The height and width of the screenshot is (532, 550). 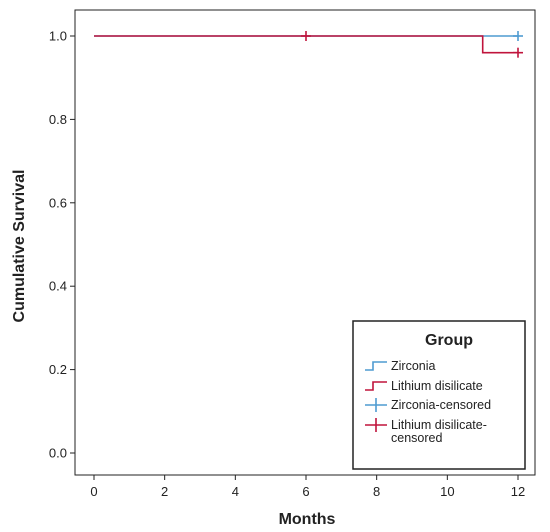 What do you see at coordinates (437, 386) in the screenshot?
I see `legend-label: Lithium disilicate` at bounding box center [437, 386].